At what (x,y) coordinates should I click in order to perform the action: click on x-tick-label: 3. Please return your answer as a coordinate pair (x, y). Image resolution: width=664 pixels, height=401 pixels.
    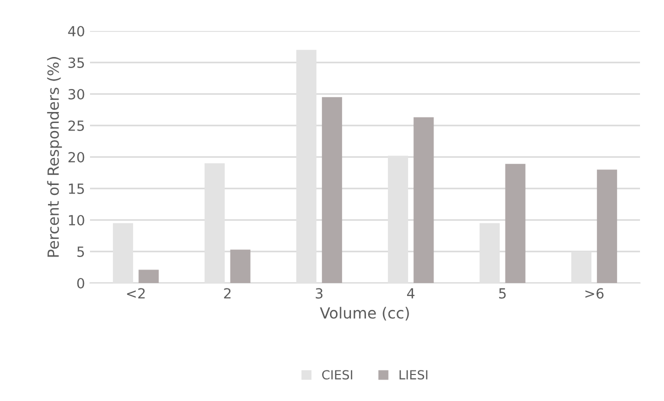
    Looking at the image, I should click on (319, 293).